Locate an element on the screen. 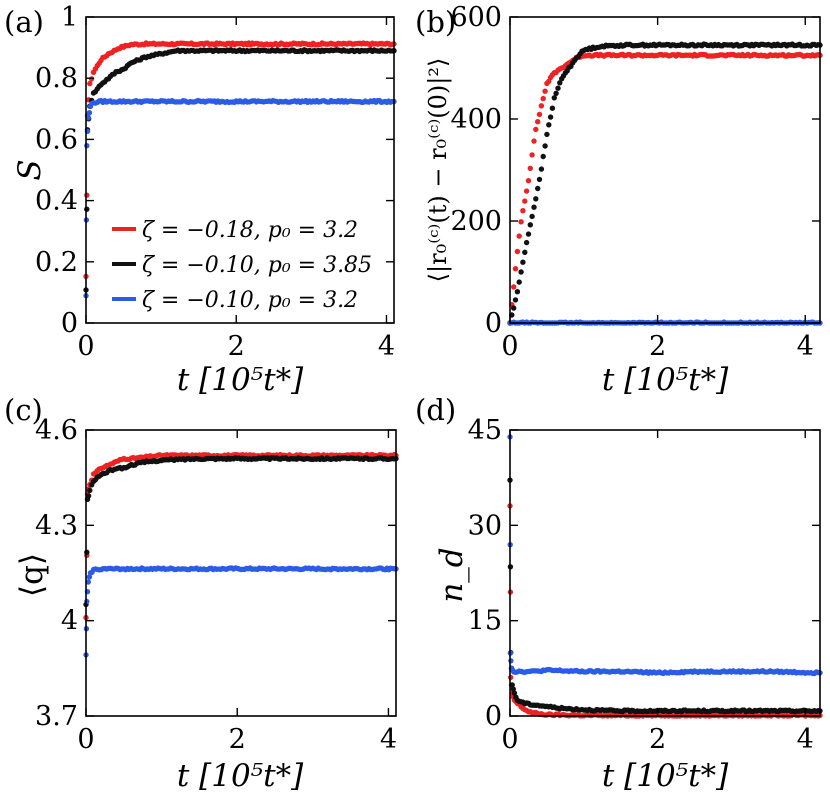 Image resolution: width=830 pixels, height=804 pixels. panel-a-xtick-label-1: 2 is located at coordinates (236, 346).